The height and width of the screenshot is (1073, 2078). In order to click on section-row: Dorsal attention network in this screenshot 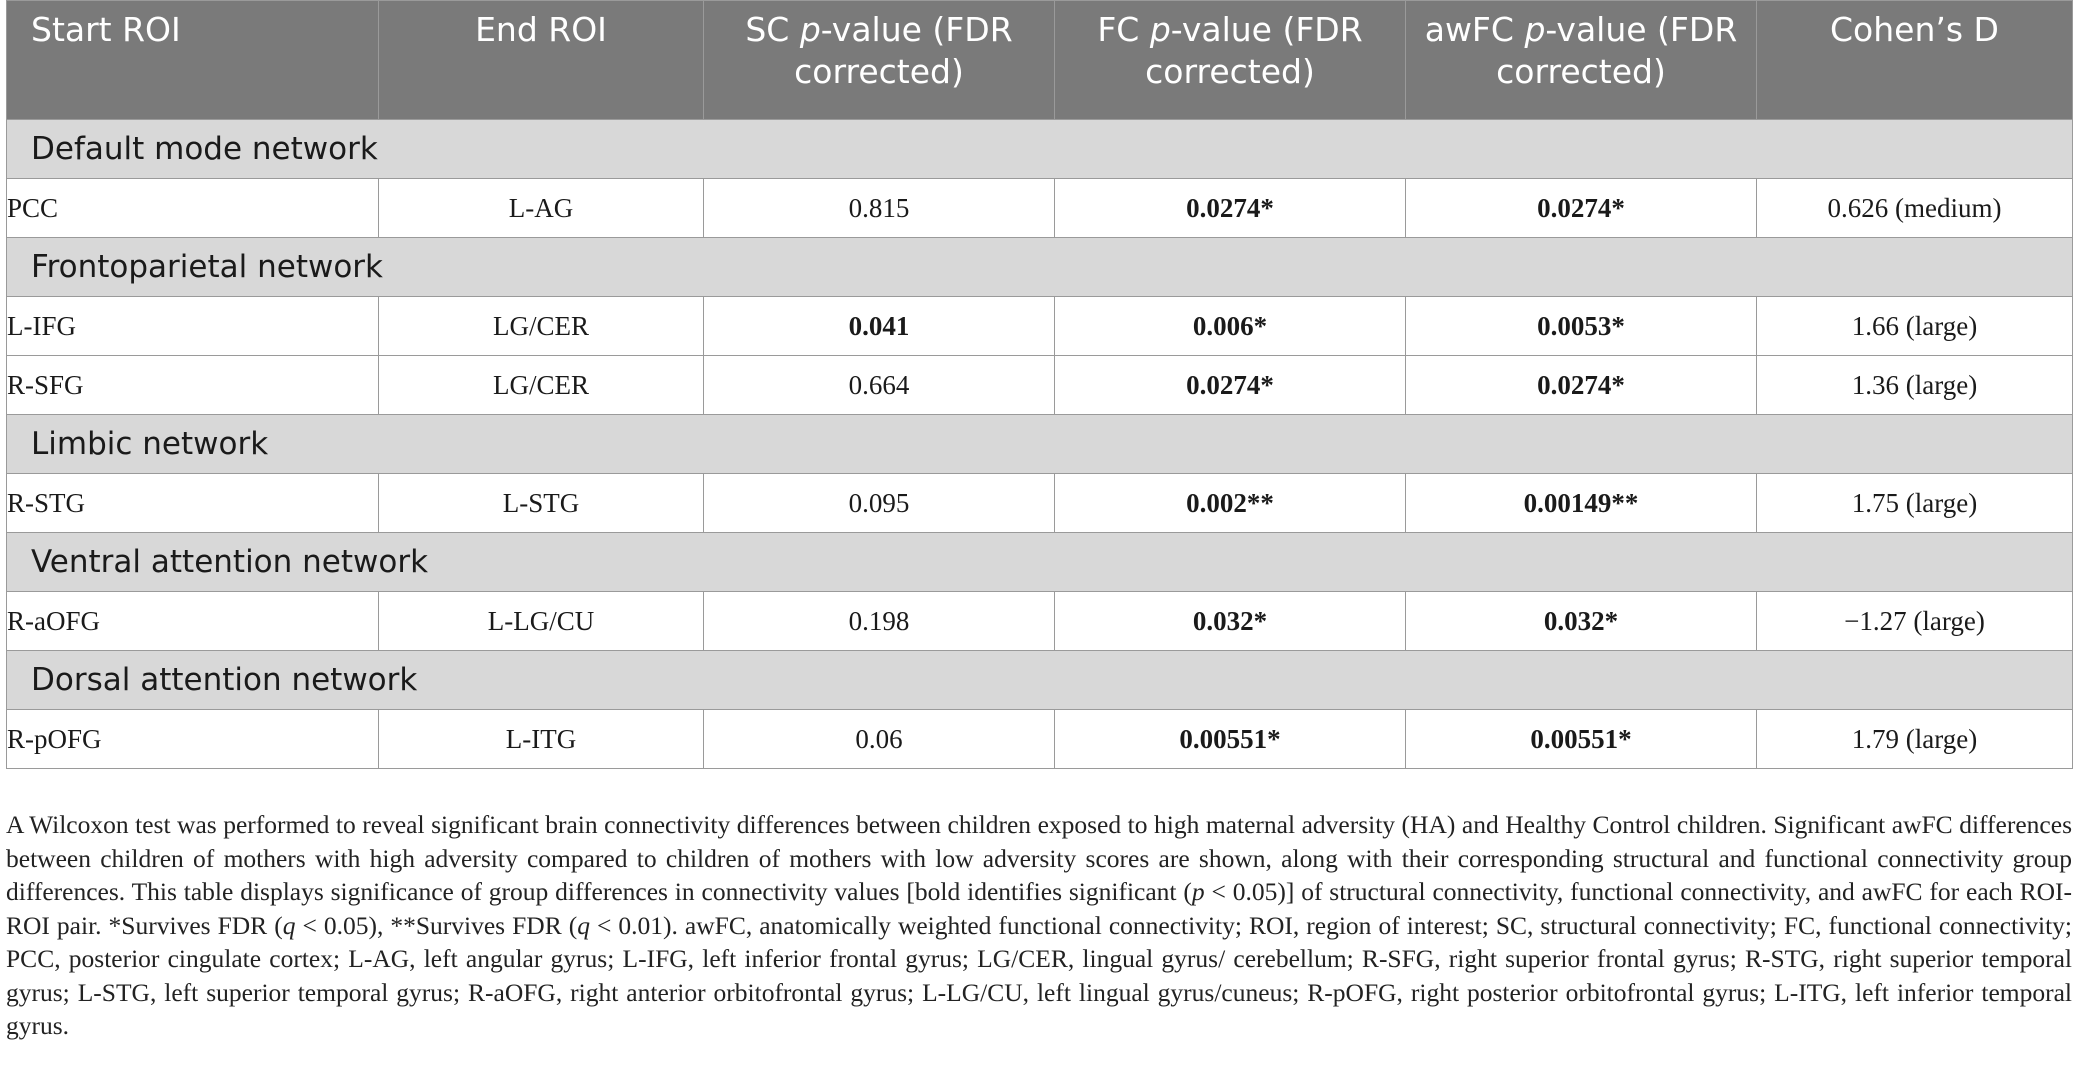, I will do `click(1039, 680)`.